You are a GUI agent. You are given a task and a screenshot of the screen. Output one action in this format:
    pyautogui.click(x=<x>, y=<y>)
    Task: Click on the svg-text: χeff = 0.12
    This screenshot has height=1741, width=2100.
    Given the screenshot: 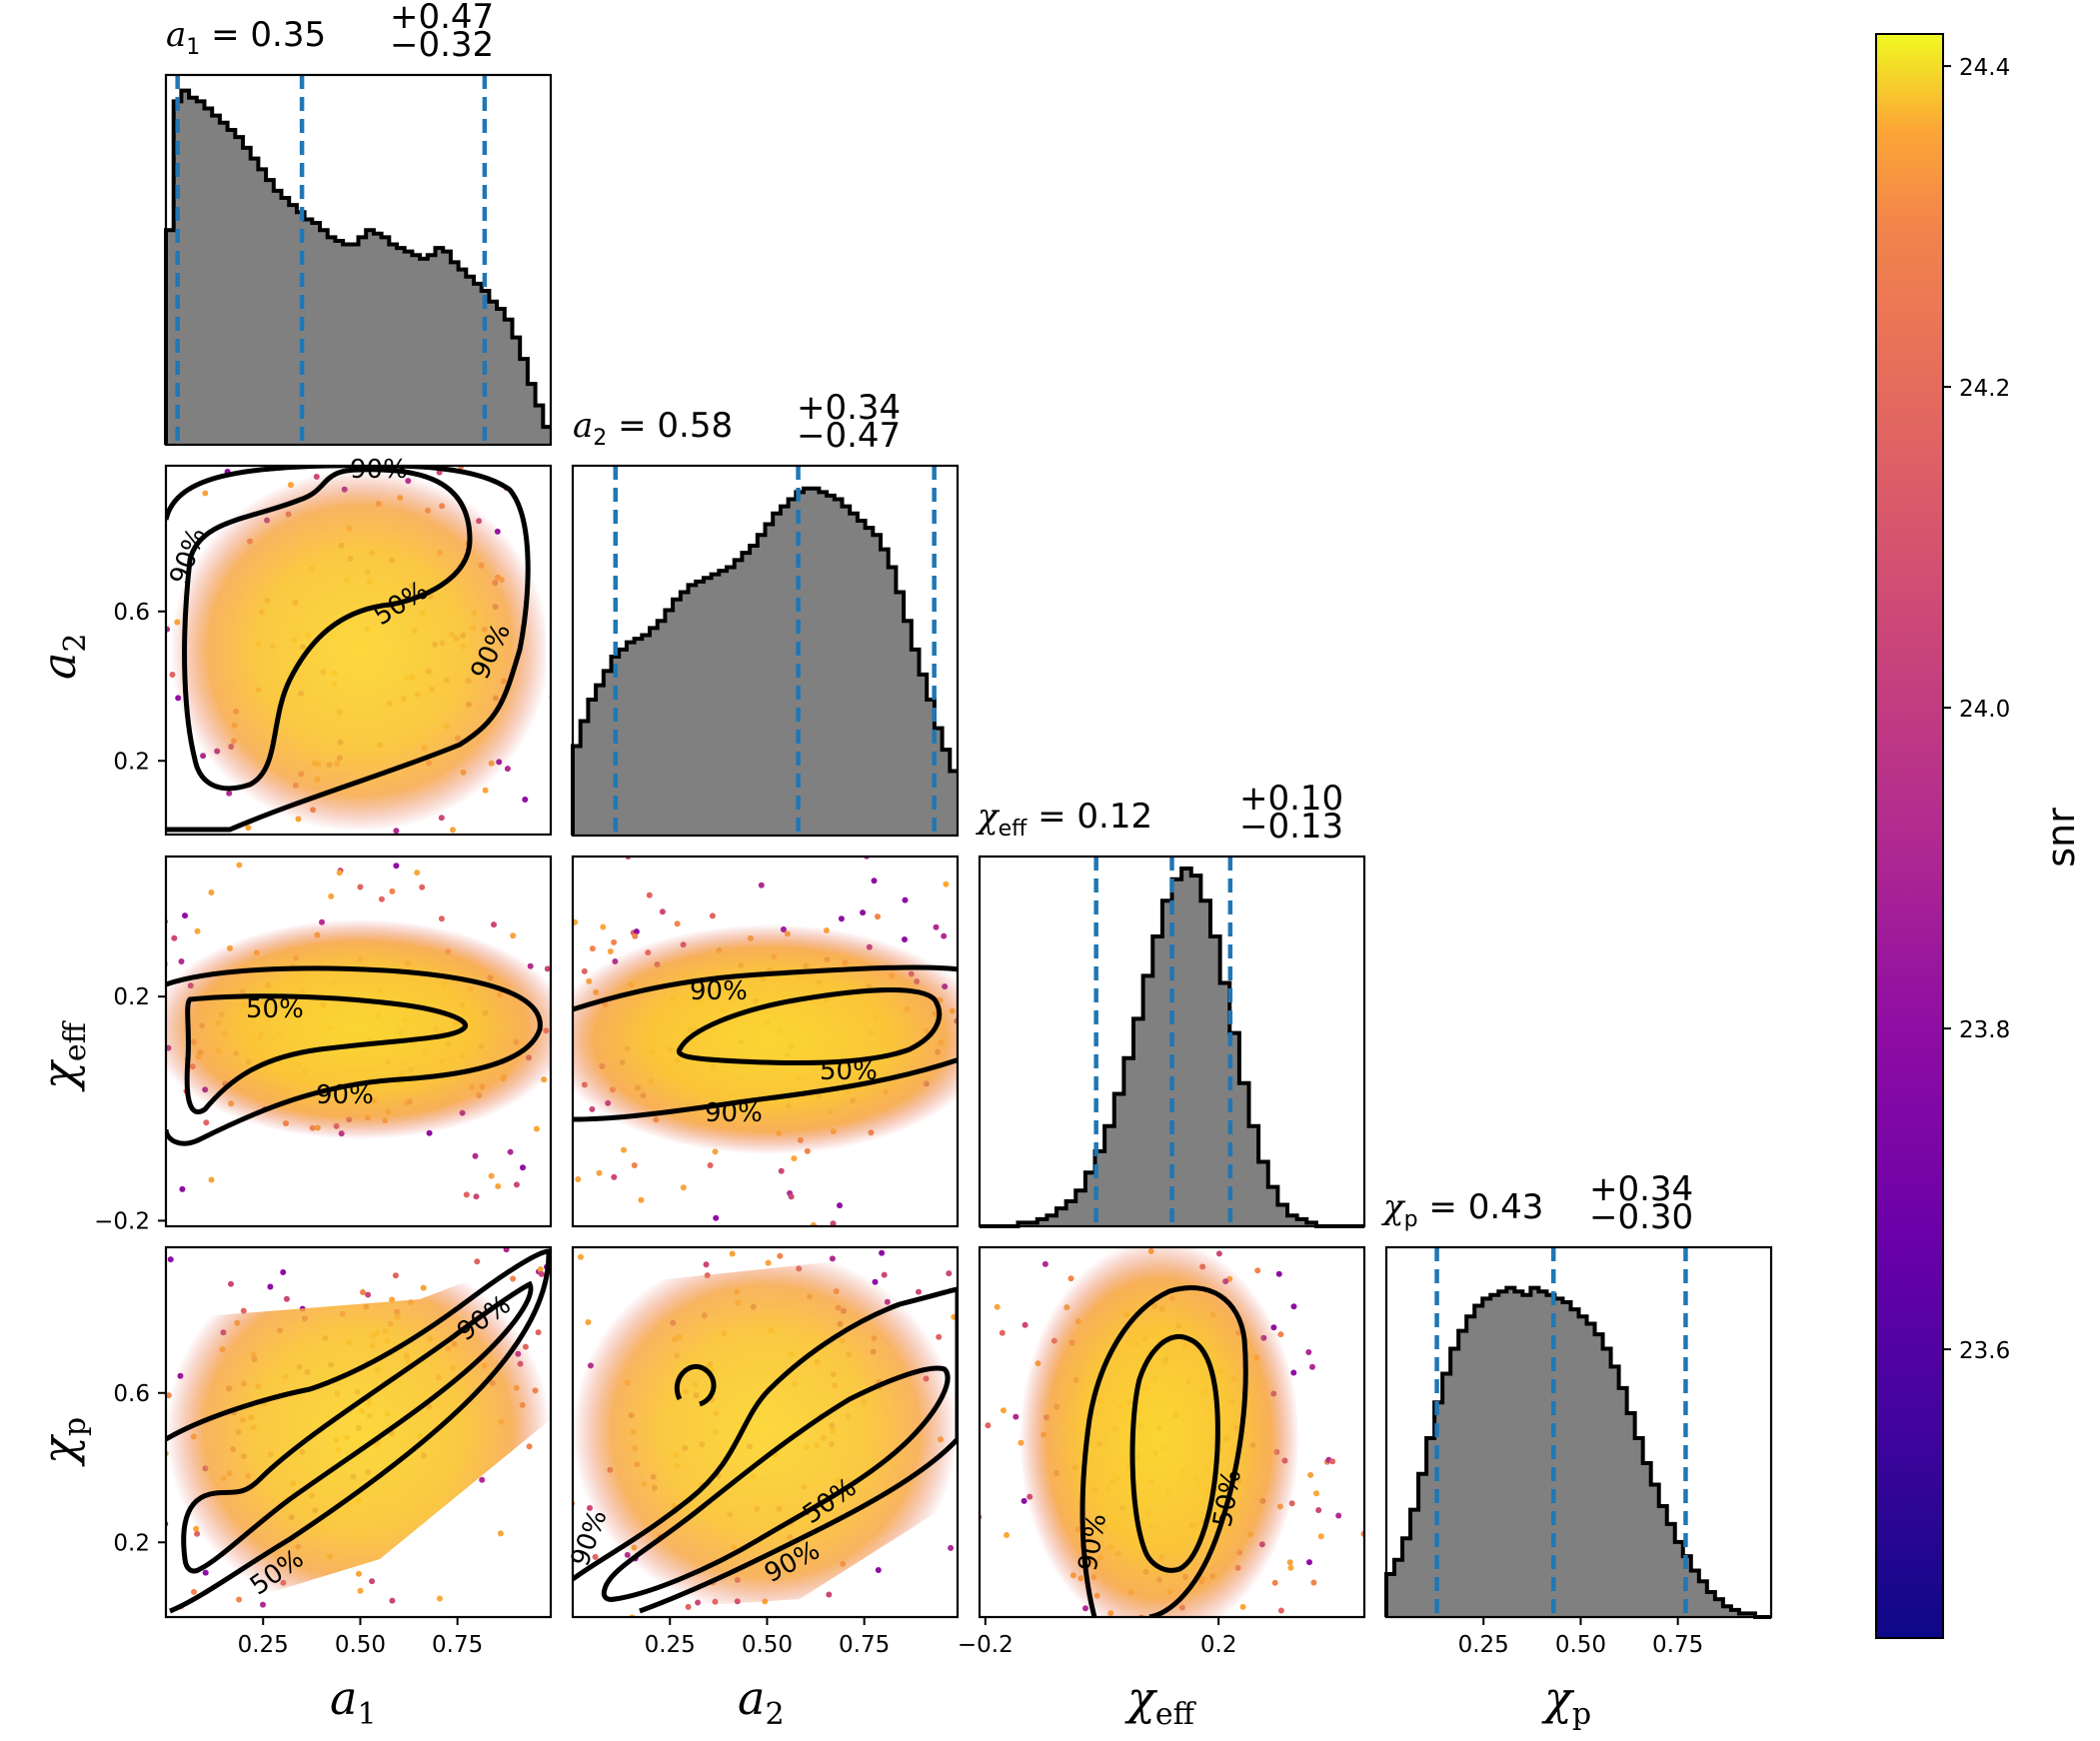 What is the action you would take?
    pyautogui.click(x=1064, y=819)
    